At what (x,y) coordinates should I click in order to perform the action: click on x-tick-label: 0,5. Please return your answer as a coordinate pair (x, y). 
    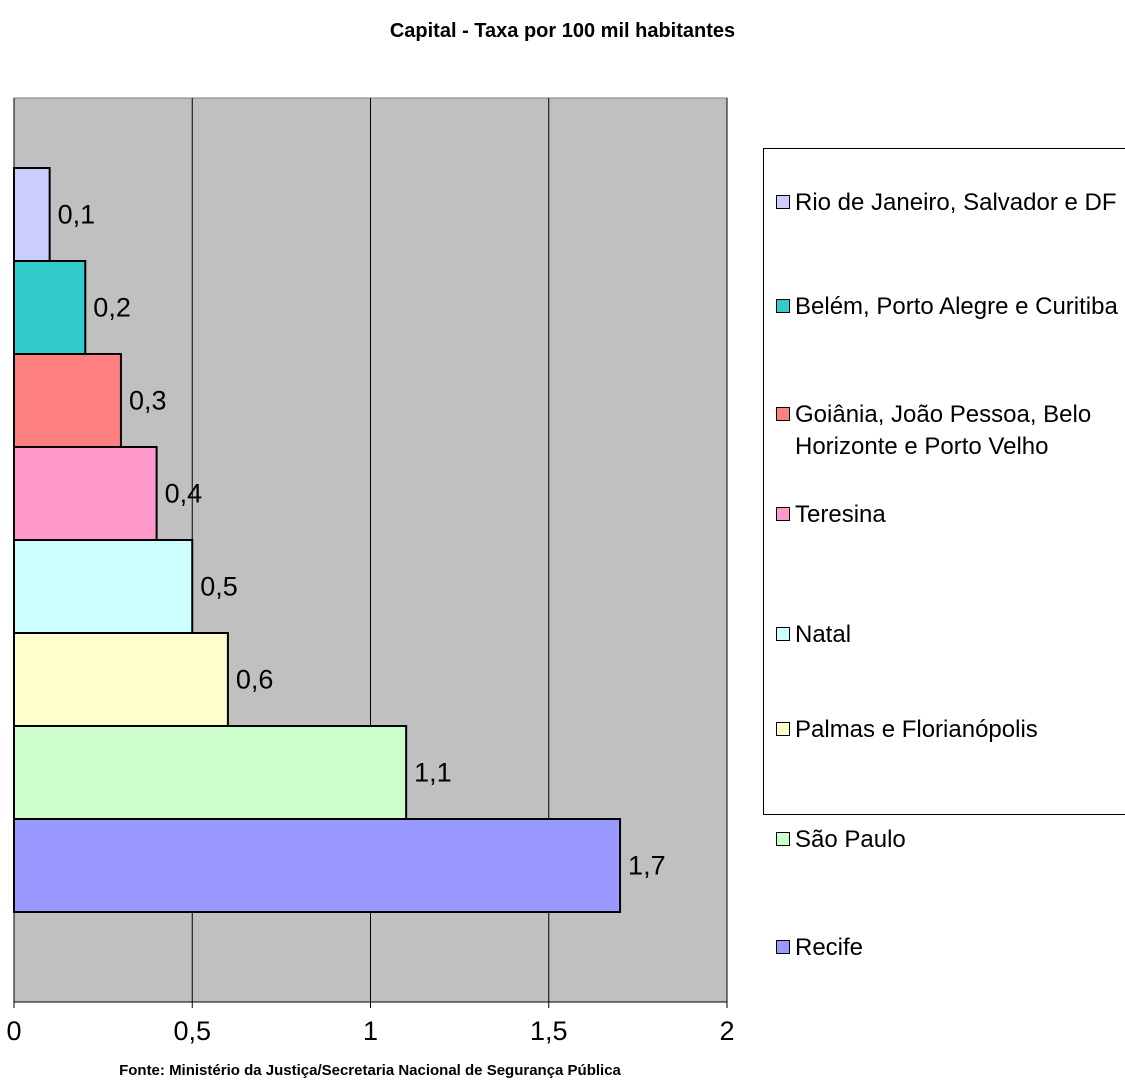
    Looking at the image, I should click on (192, 1031).